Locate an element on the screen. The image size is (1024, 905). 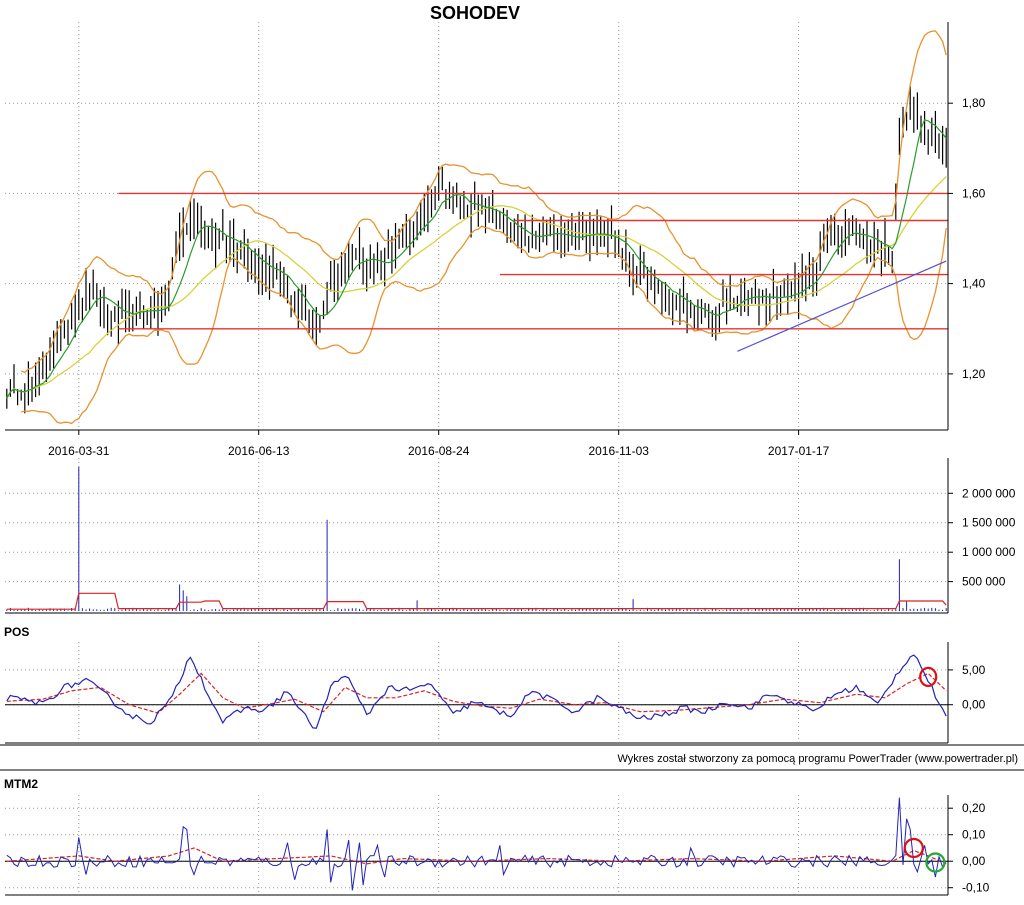
pos-signal-line is located at coordinates (476, 693).